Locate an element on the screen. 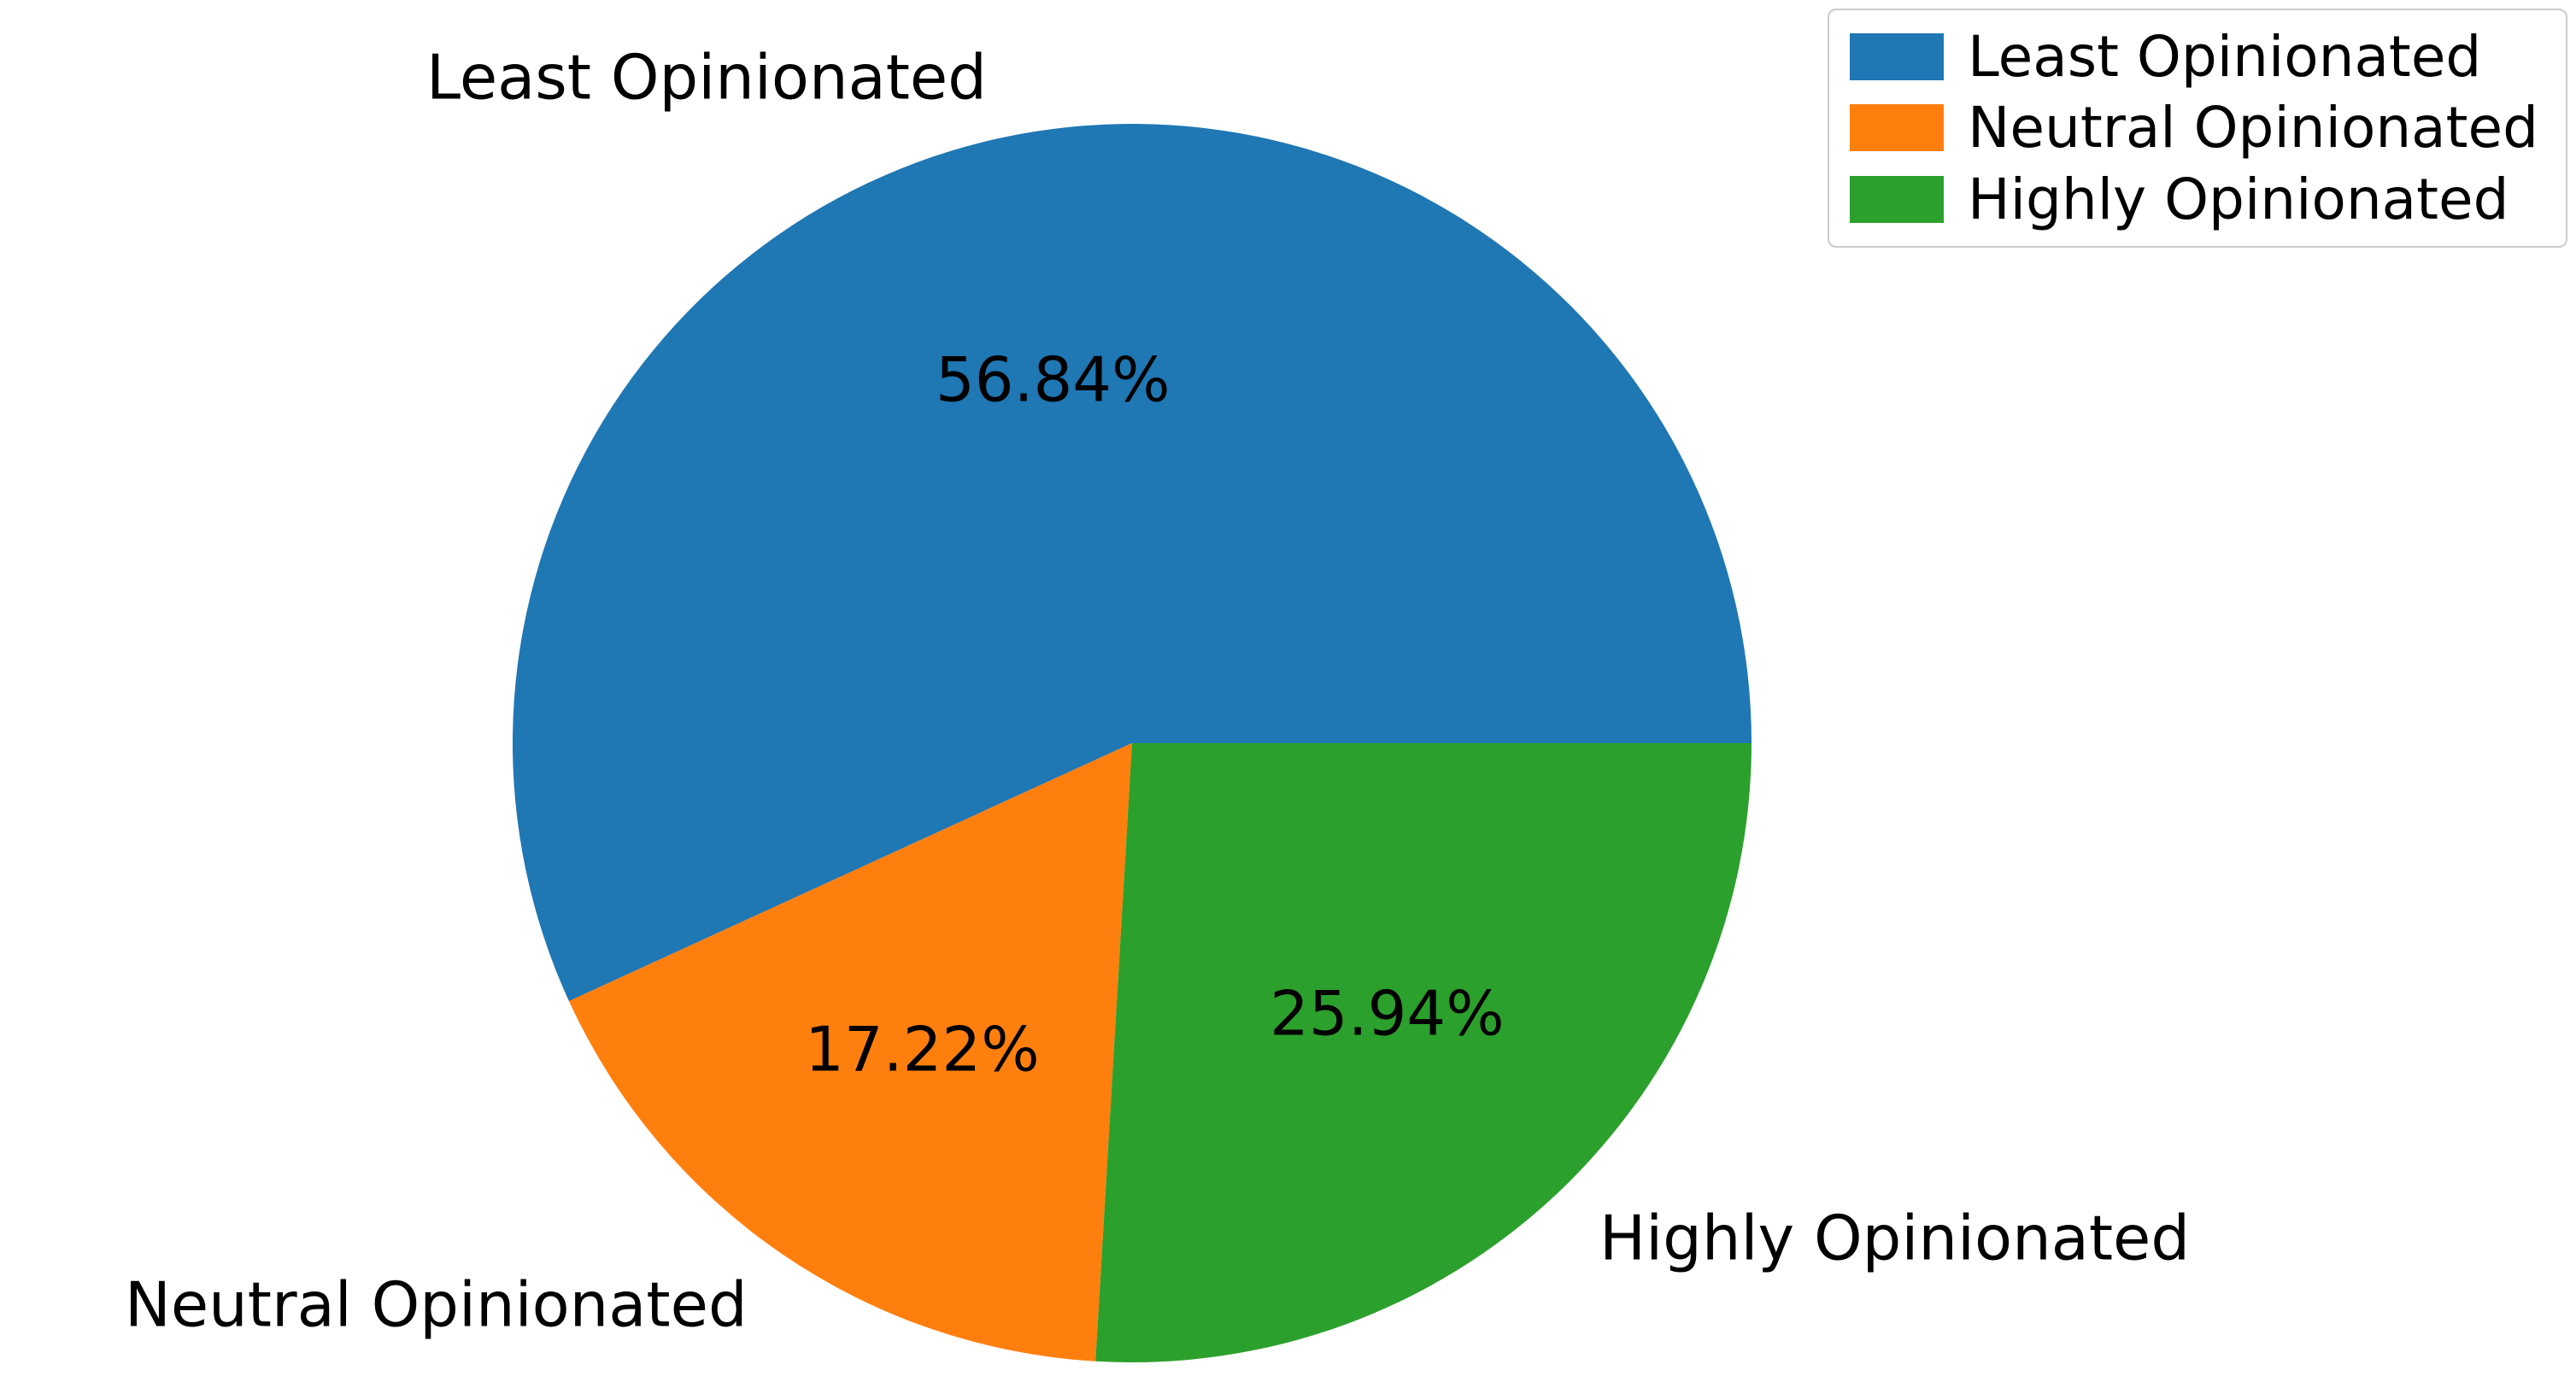  legend-item-least-opinionated: Least Opinionated is located at coordinates (2194, 56).